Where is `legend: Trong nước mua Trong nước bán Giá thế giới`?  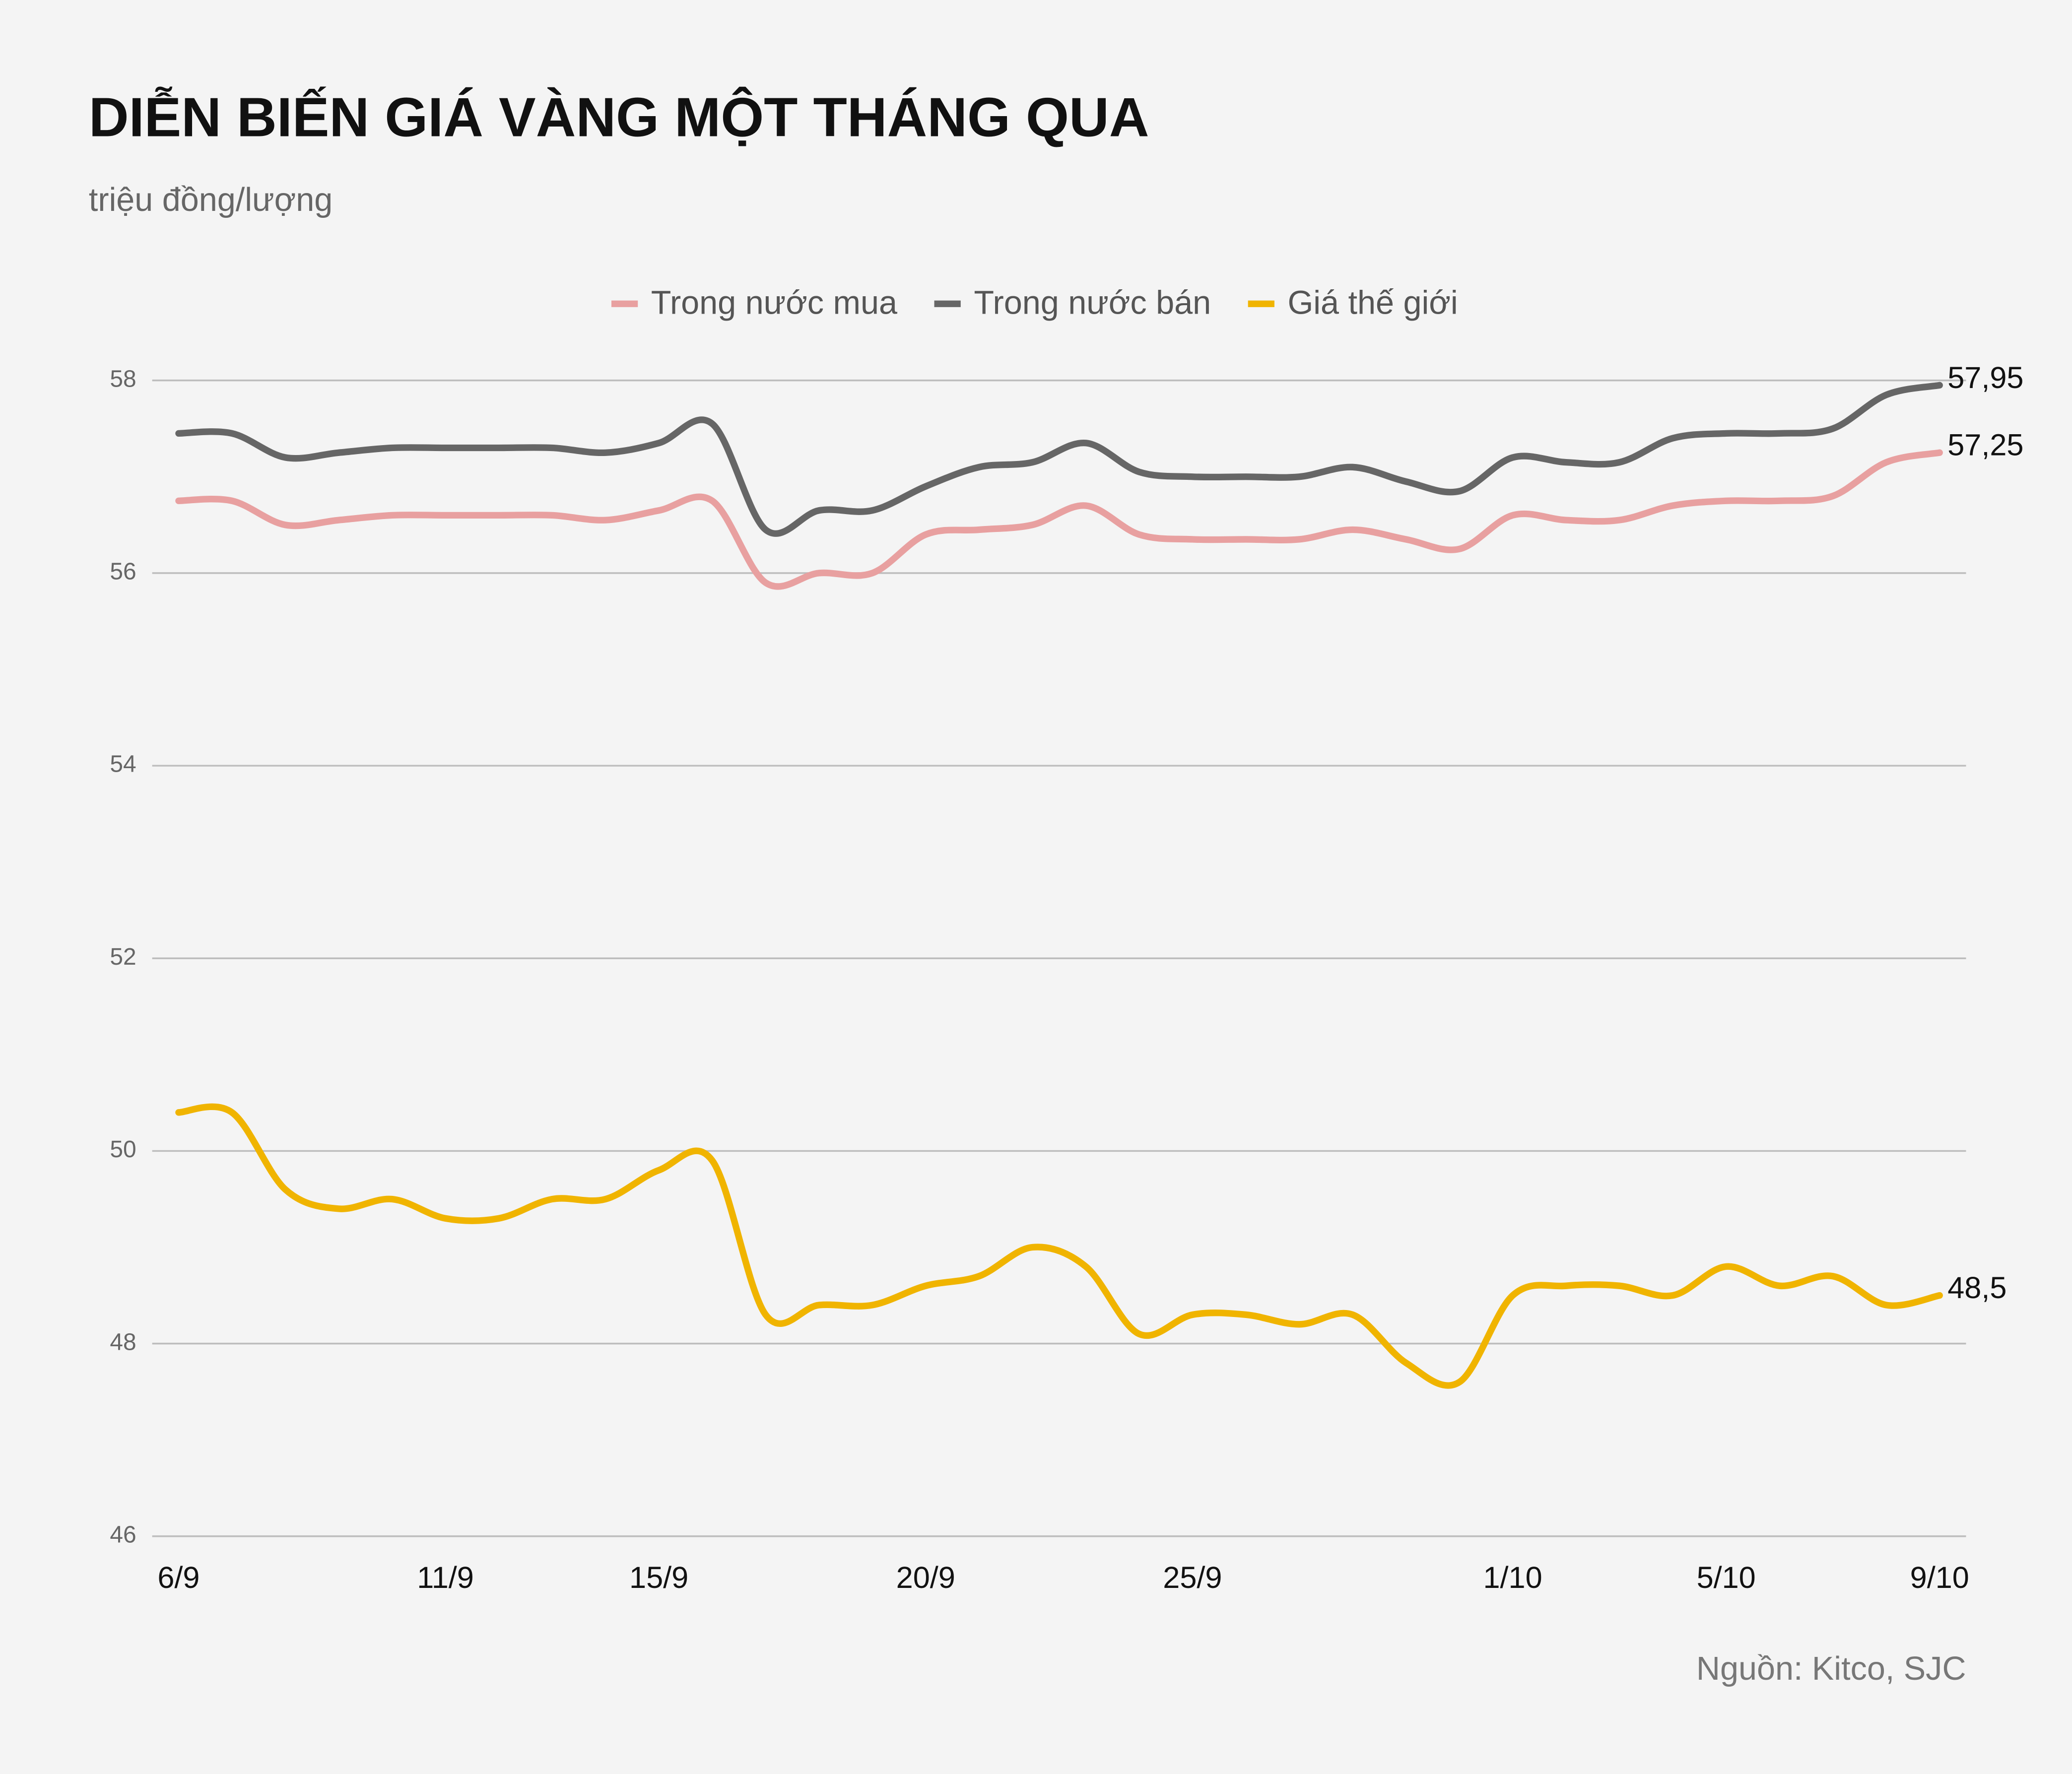
legend: Trong nước mua Trong nước bán Giá thế giới is located at coordinates (1034, 302).